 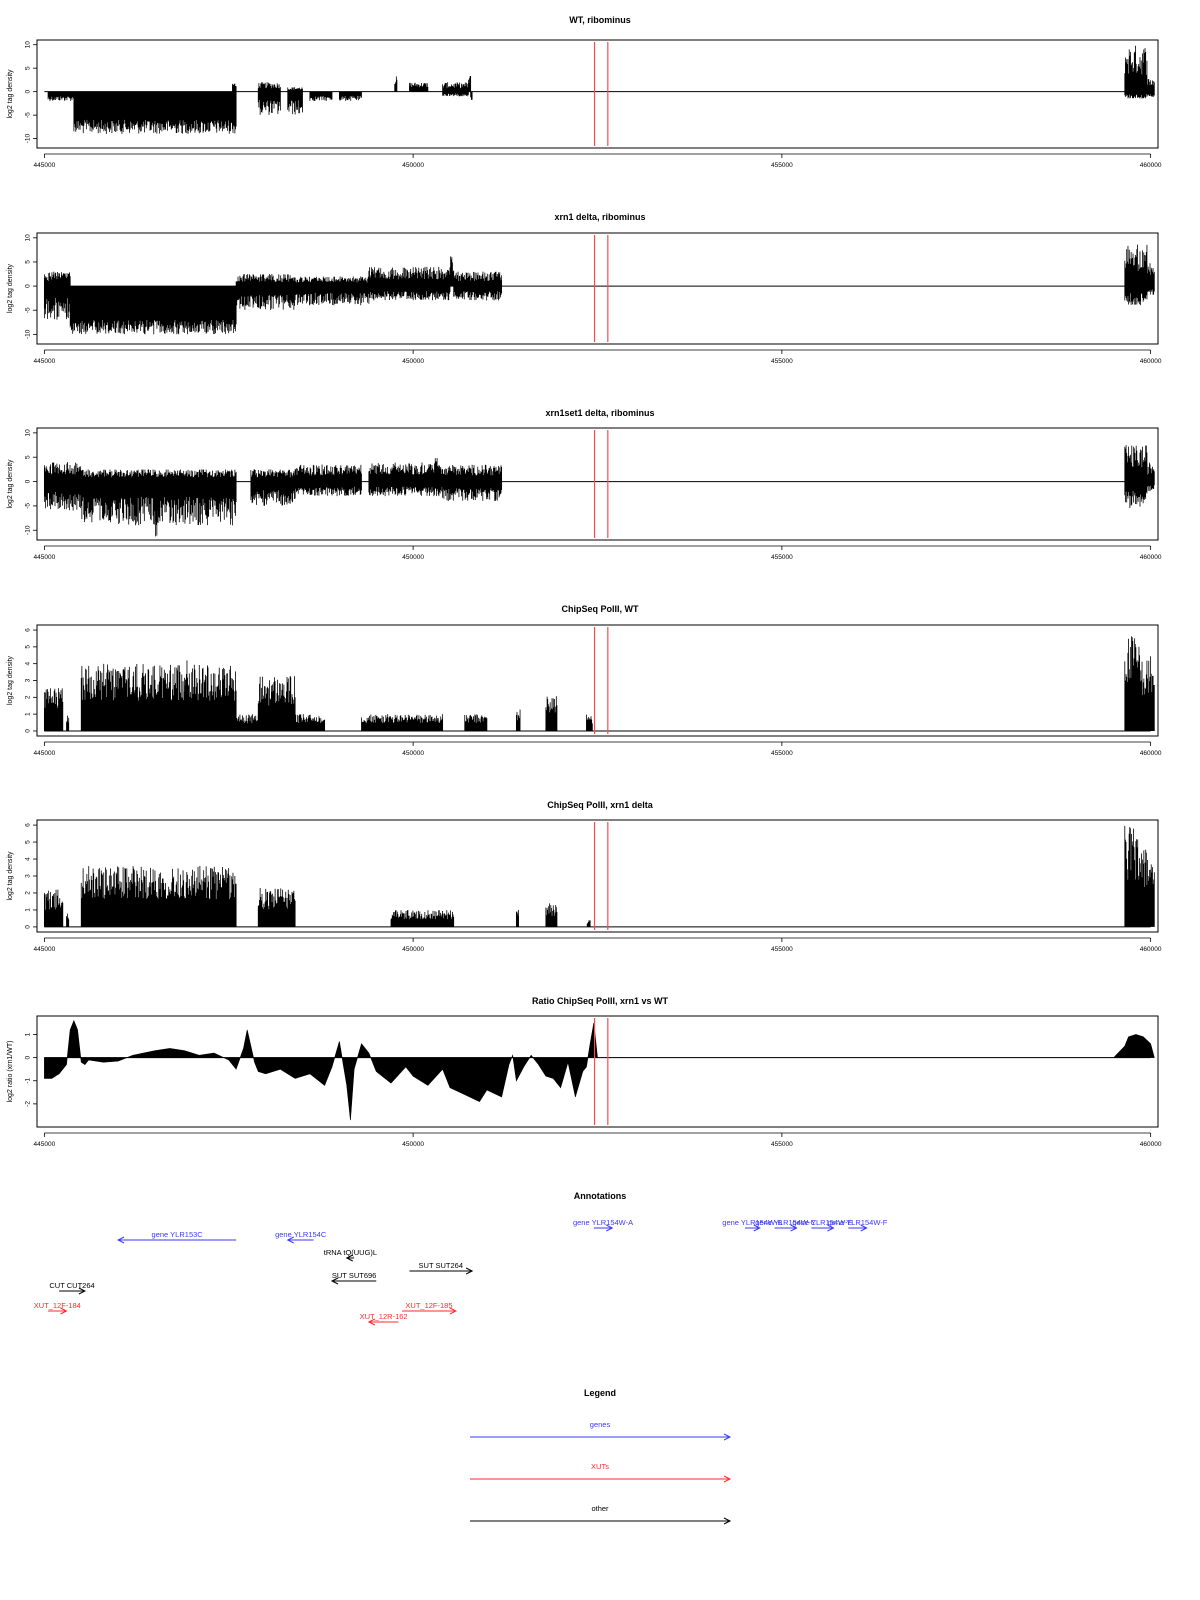 What do you see at coordinates (28, 876) in the screenshot?
I see `y-tick-label: 3` at bounding box center [28, 876].